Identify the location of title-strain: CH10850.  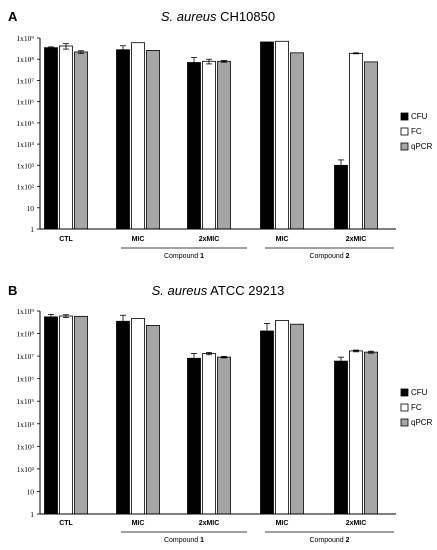
(246, 16).